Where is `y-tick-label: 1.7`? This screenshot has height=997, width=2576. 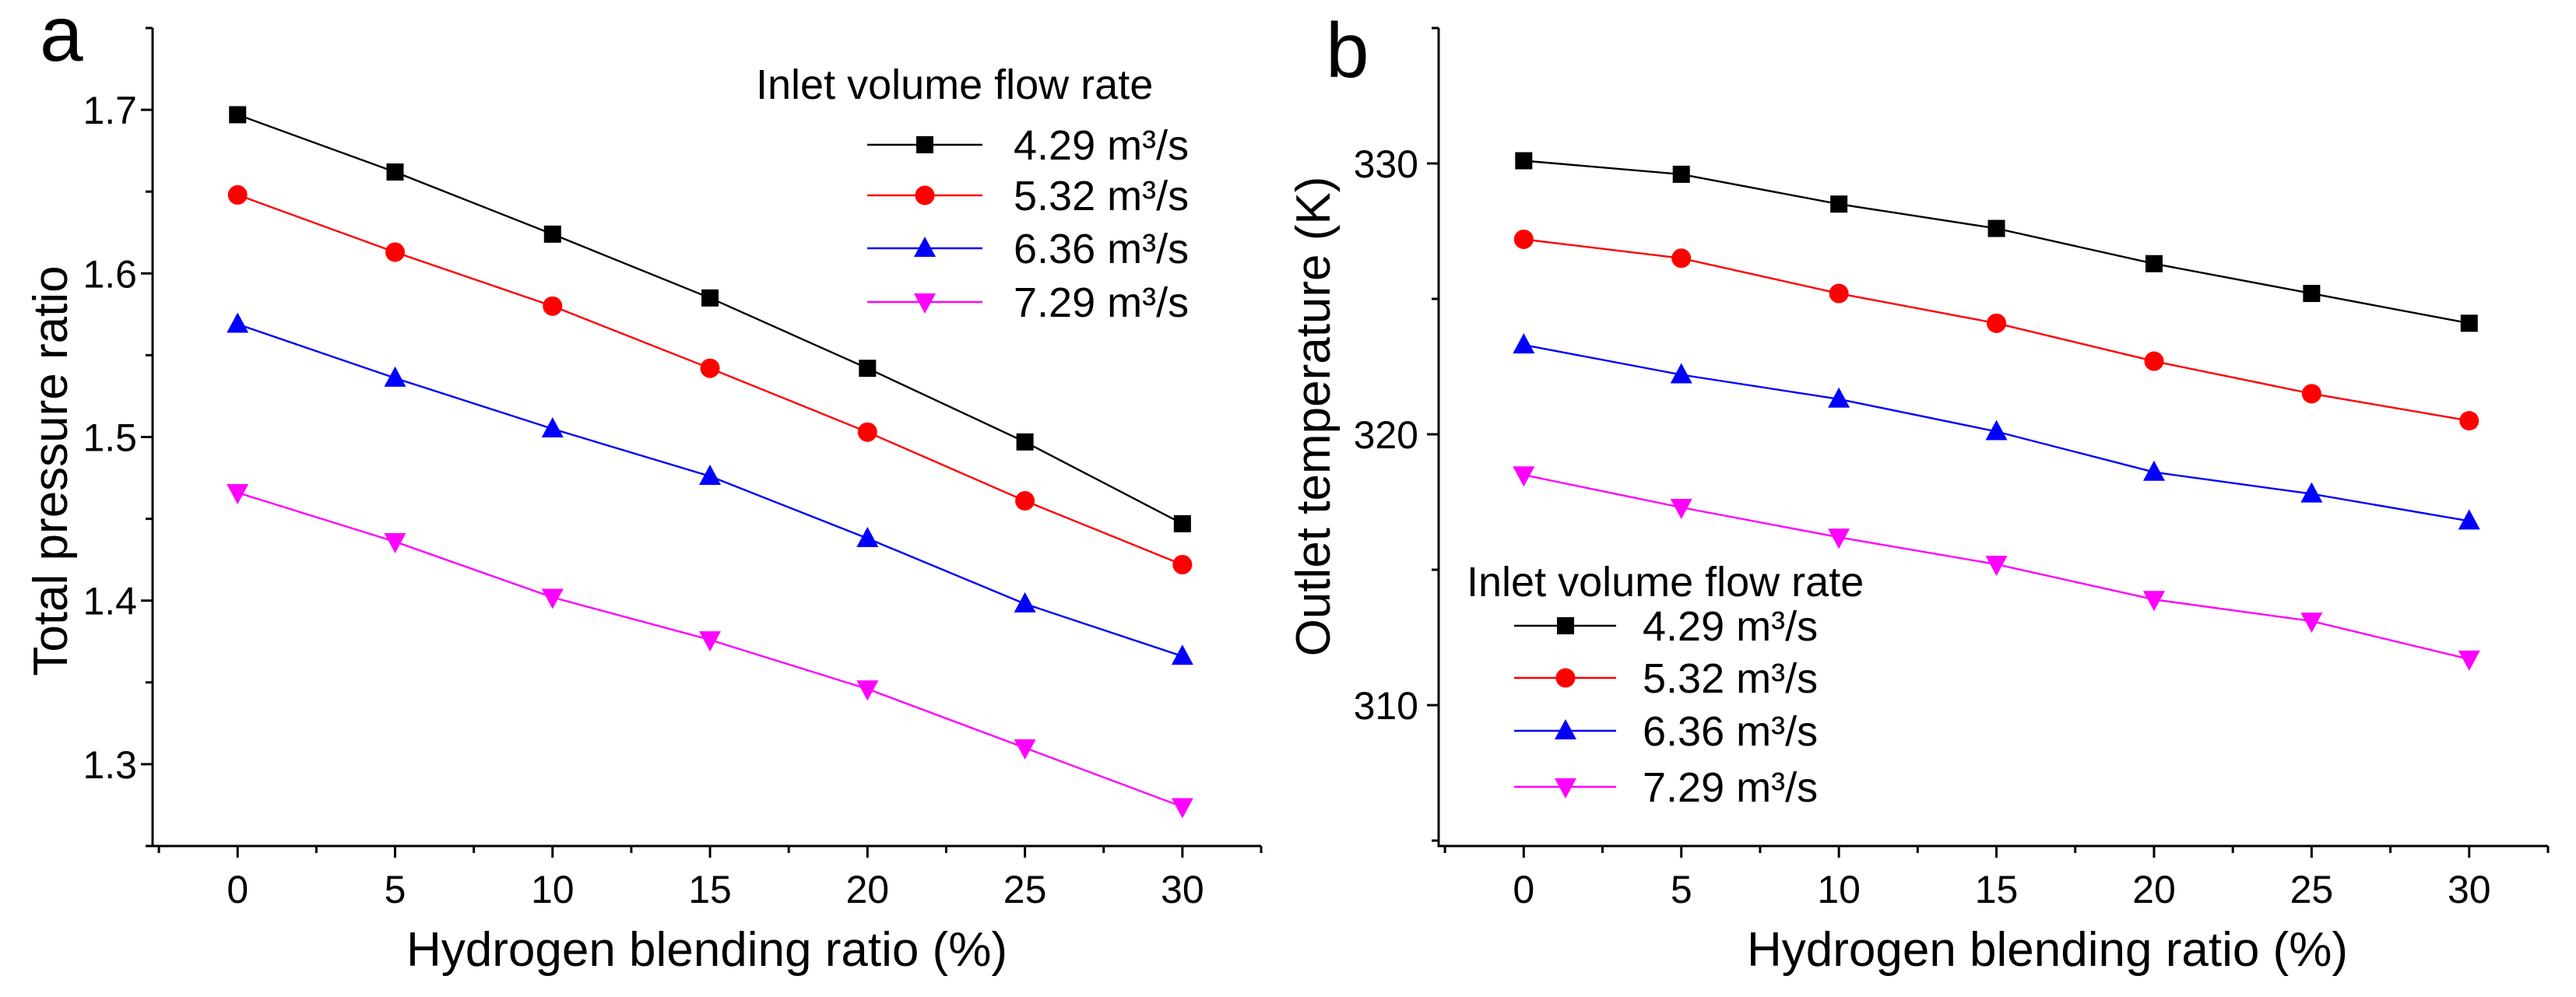 y-tick-label: 1.7 is located at coordinates (110, 110).